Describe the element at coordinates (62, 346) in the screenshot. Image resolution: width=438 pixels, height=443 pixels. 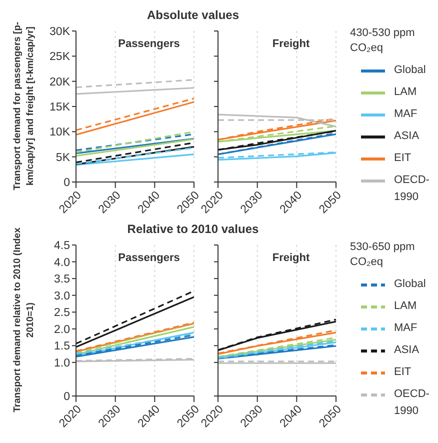
I see `y-tick-label: 1.5` at that location.